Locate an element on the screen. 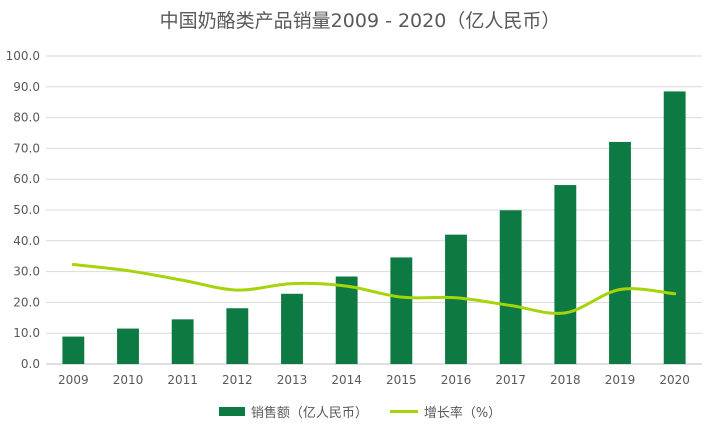 This screenshot has height=433, width=720. bar-sales-2017 is located at coordinates (510, 287).